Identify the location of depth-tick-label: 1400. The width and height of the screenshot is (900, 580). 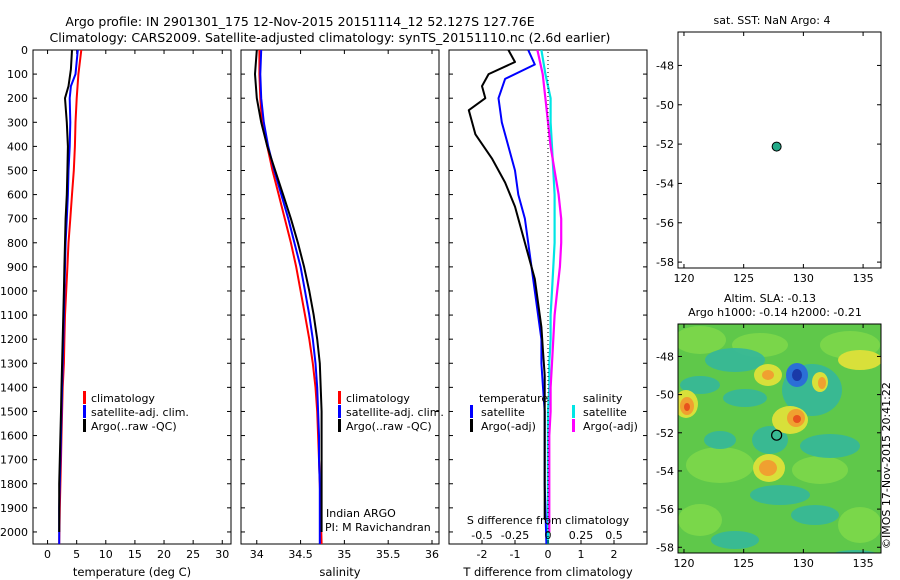
(14, 387).